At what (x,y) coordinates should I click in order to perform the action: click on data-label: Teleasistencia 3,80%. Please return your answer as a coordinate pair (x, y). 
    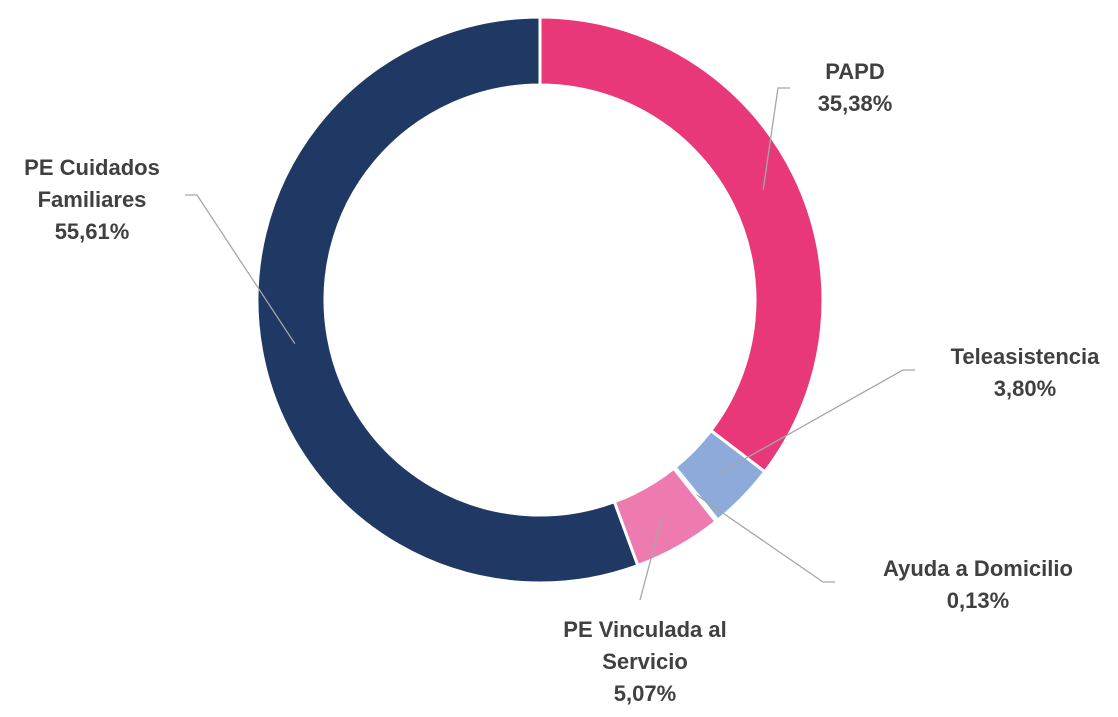
    Looking at the image, I should click on (1021, 373).